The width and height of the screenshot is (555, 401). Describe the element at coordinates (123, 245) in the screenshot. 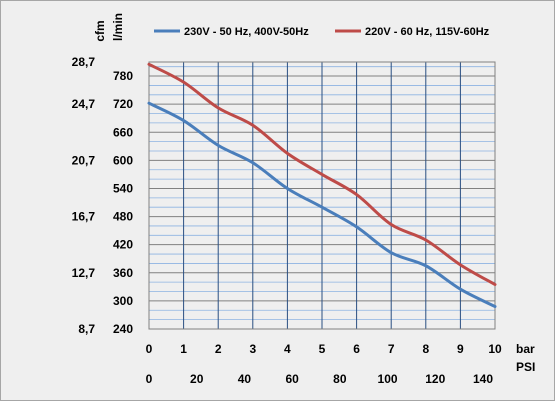

I see `y-tick-label: 420` at that location.